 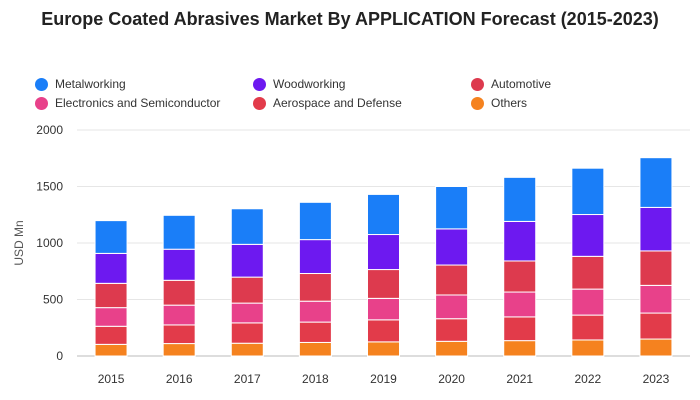 I want to click on bar-segment-aerospace-and-defense-2019, so click(x=383, y=331).